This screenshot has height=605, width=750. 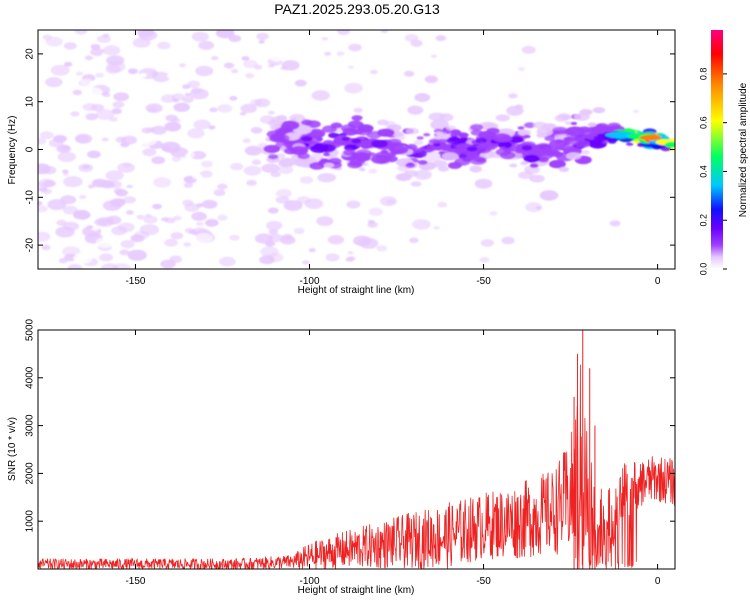 What do you see at coordinates (703, 122) in the screenshot?
I see `colorbar-tick-label: 0.6` at bounding box center [703, 122].